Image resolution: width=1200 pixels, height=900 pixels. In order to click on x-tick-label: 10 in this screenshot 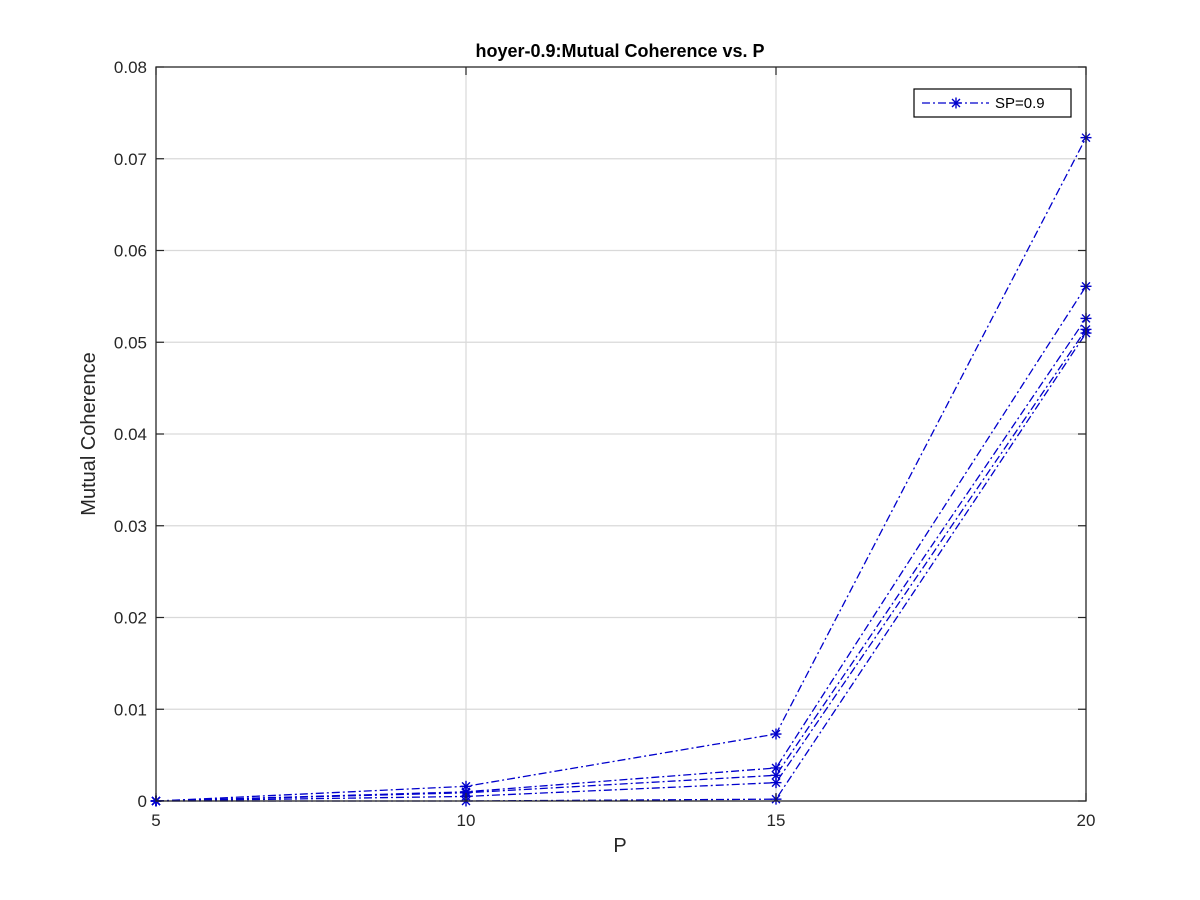, I will do `click(466, 820)`.